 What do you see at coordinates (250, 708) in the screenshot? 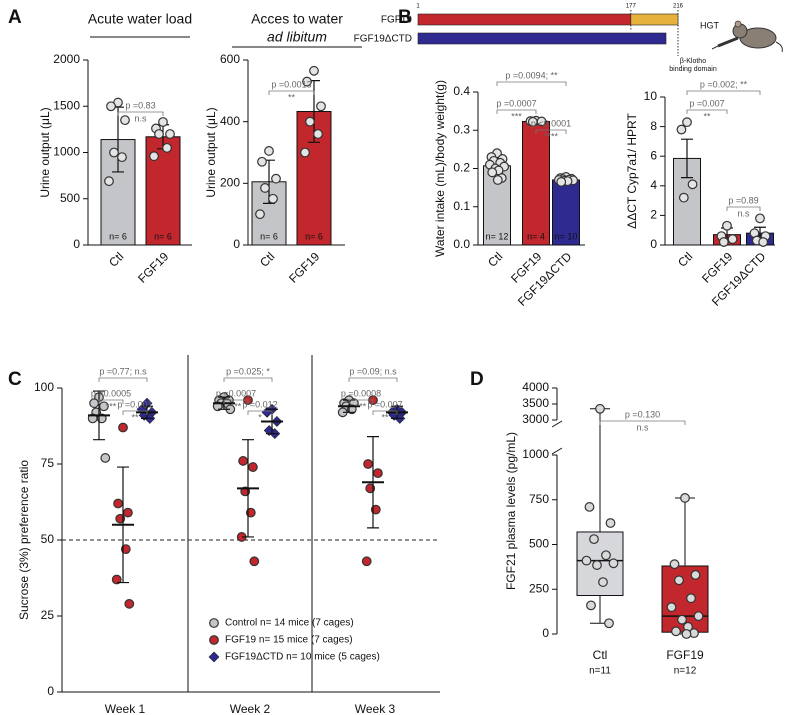
I see `x-tick-label: Week 2` at bounding box center [250, 708].